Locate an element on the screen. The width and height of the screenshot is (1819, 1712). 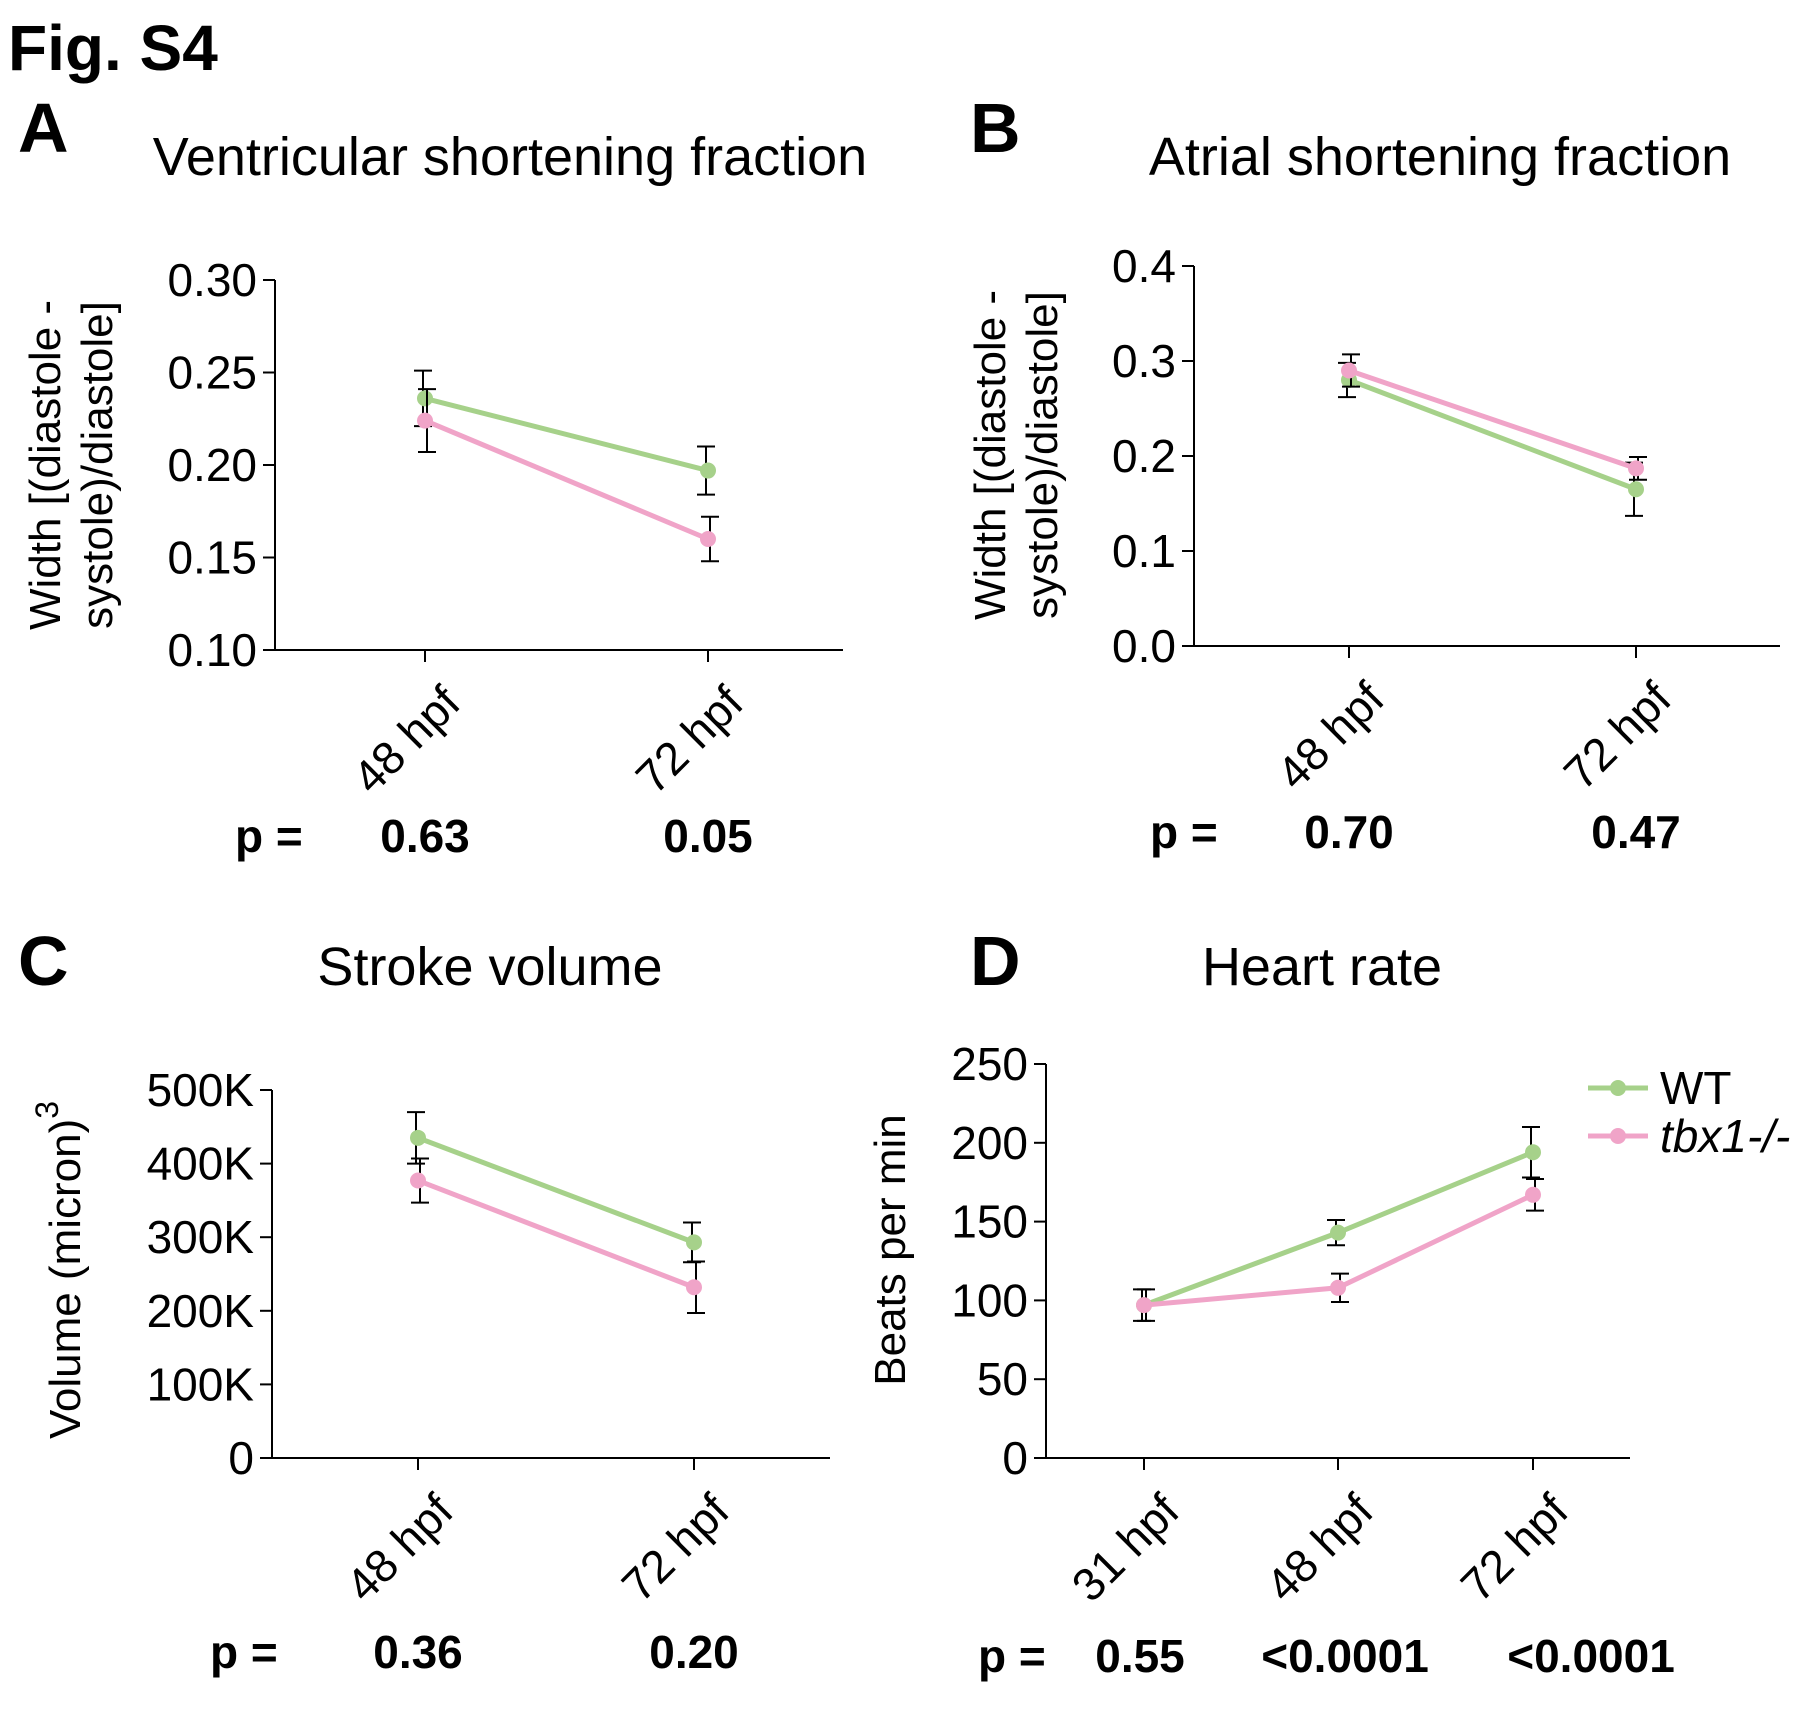
panel-letter: B is located at coordinates (995, 128).